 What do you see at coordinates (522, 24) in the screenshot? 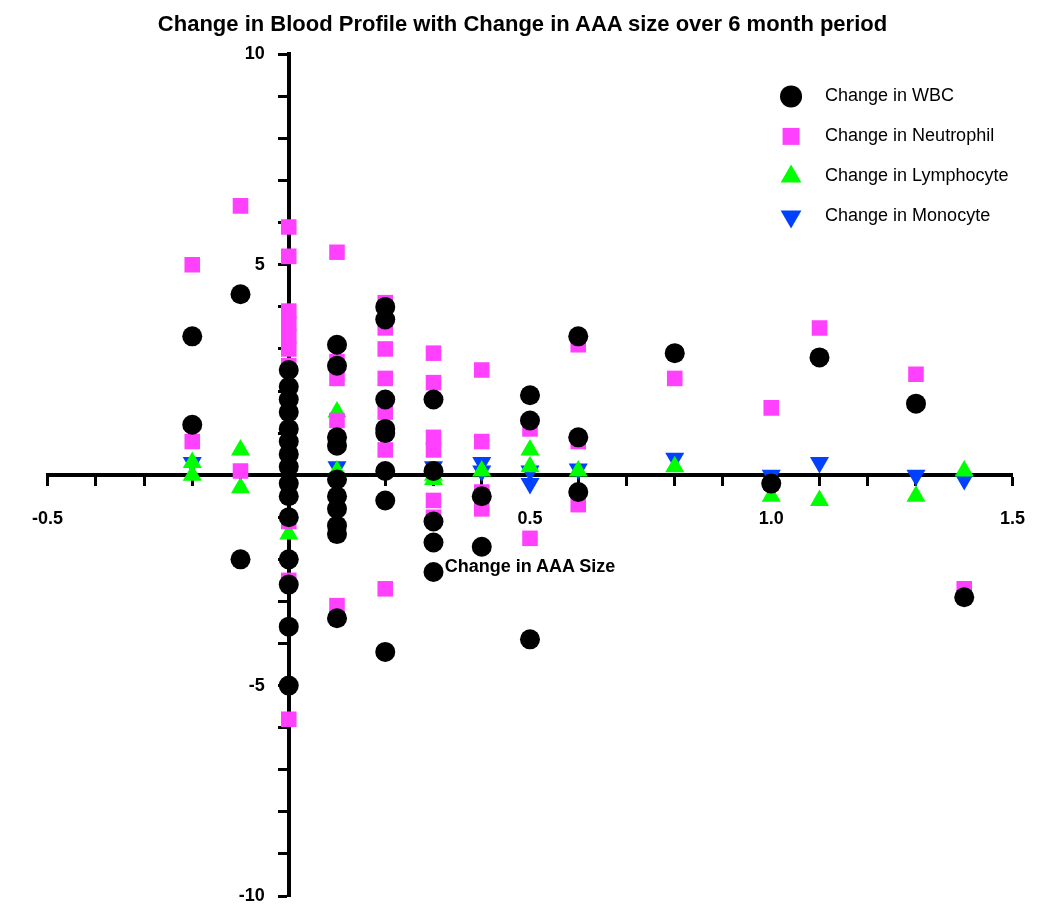
I see `chart-title: Change in Blood Profile with Change in AAA size over 6 month period` at bounding box center [522, 24].